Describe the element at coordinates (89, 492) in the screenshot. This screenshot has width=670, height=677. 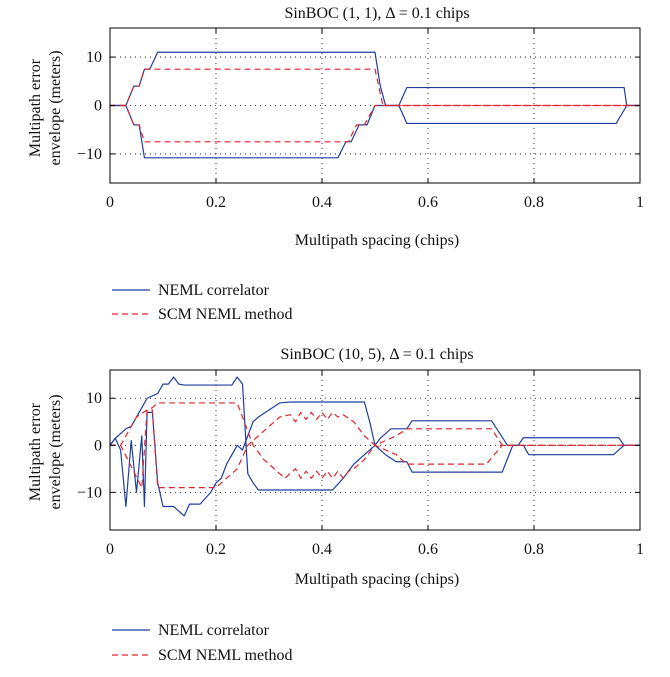
I see `chart-2-ytick-label: −10` at that location.